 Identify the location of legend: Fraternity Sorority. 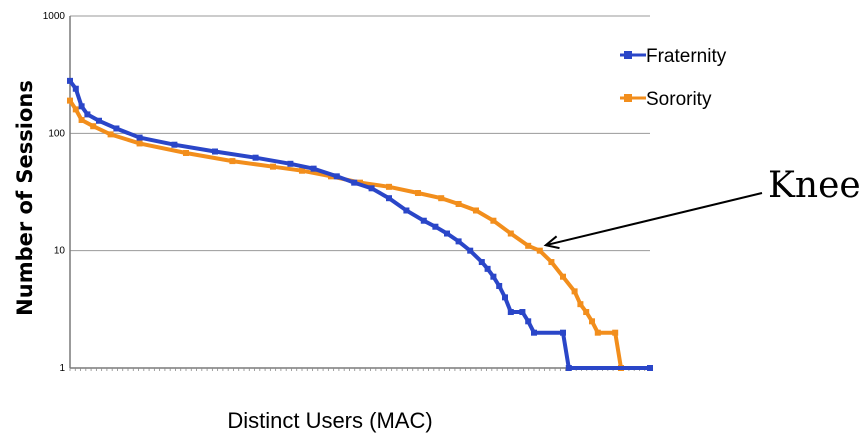
(673, 78).